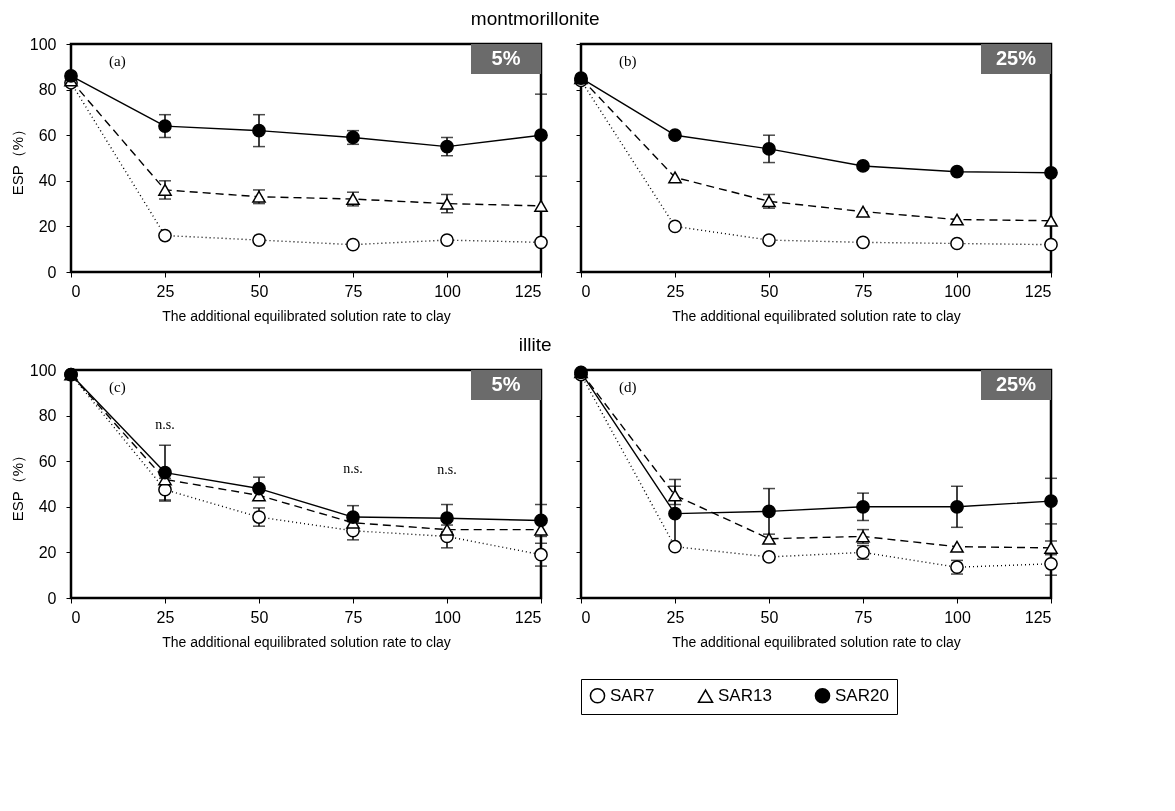 This screenshot has width=1175, height=811. Describe the element at coordinates (745, 696) in the screenshot. I see `legend-label: SAR13` at that location.